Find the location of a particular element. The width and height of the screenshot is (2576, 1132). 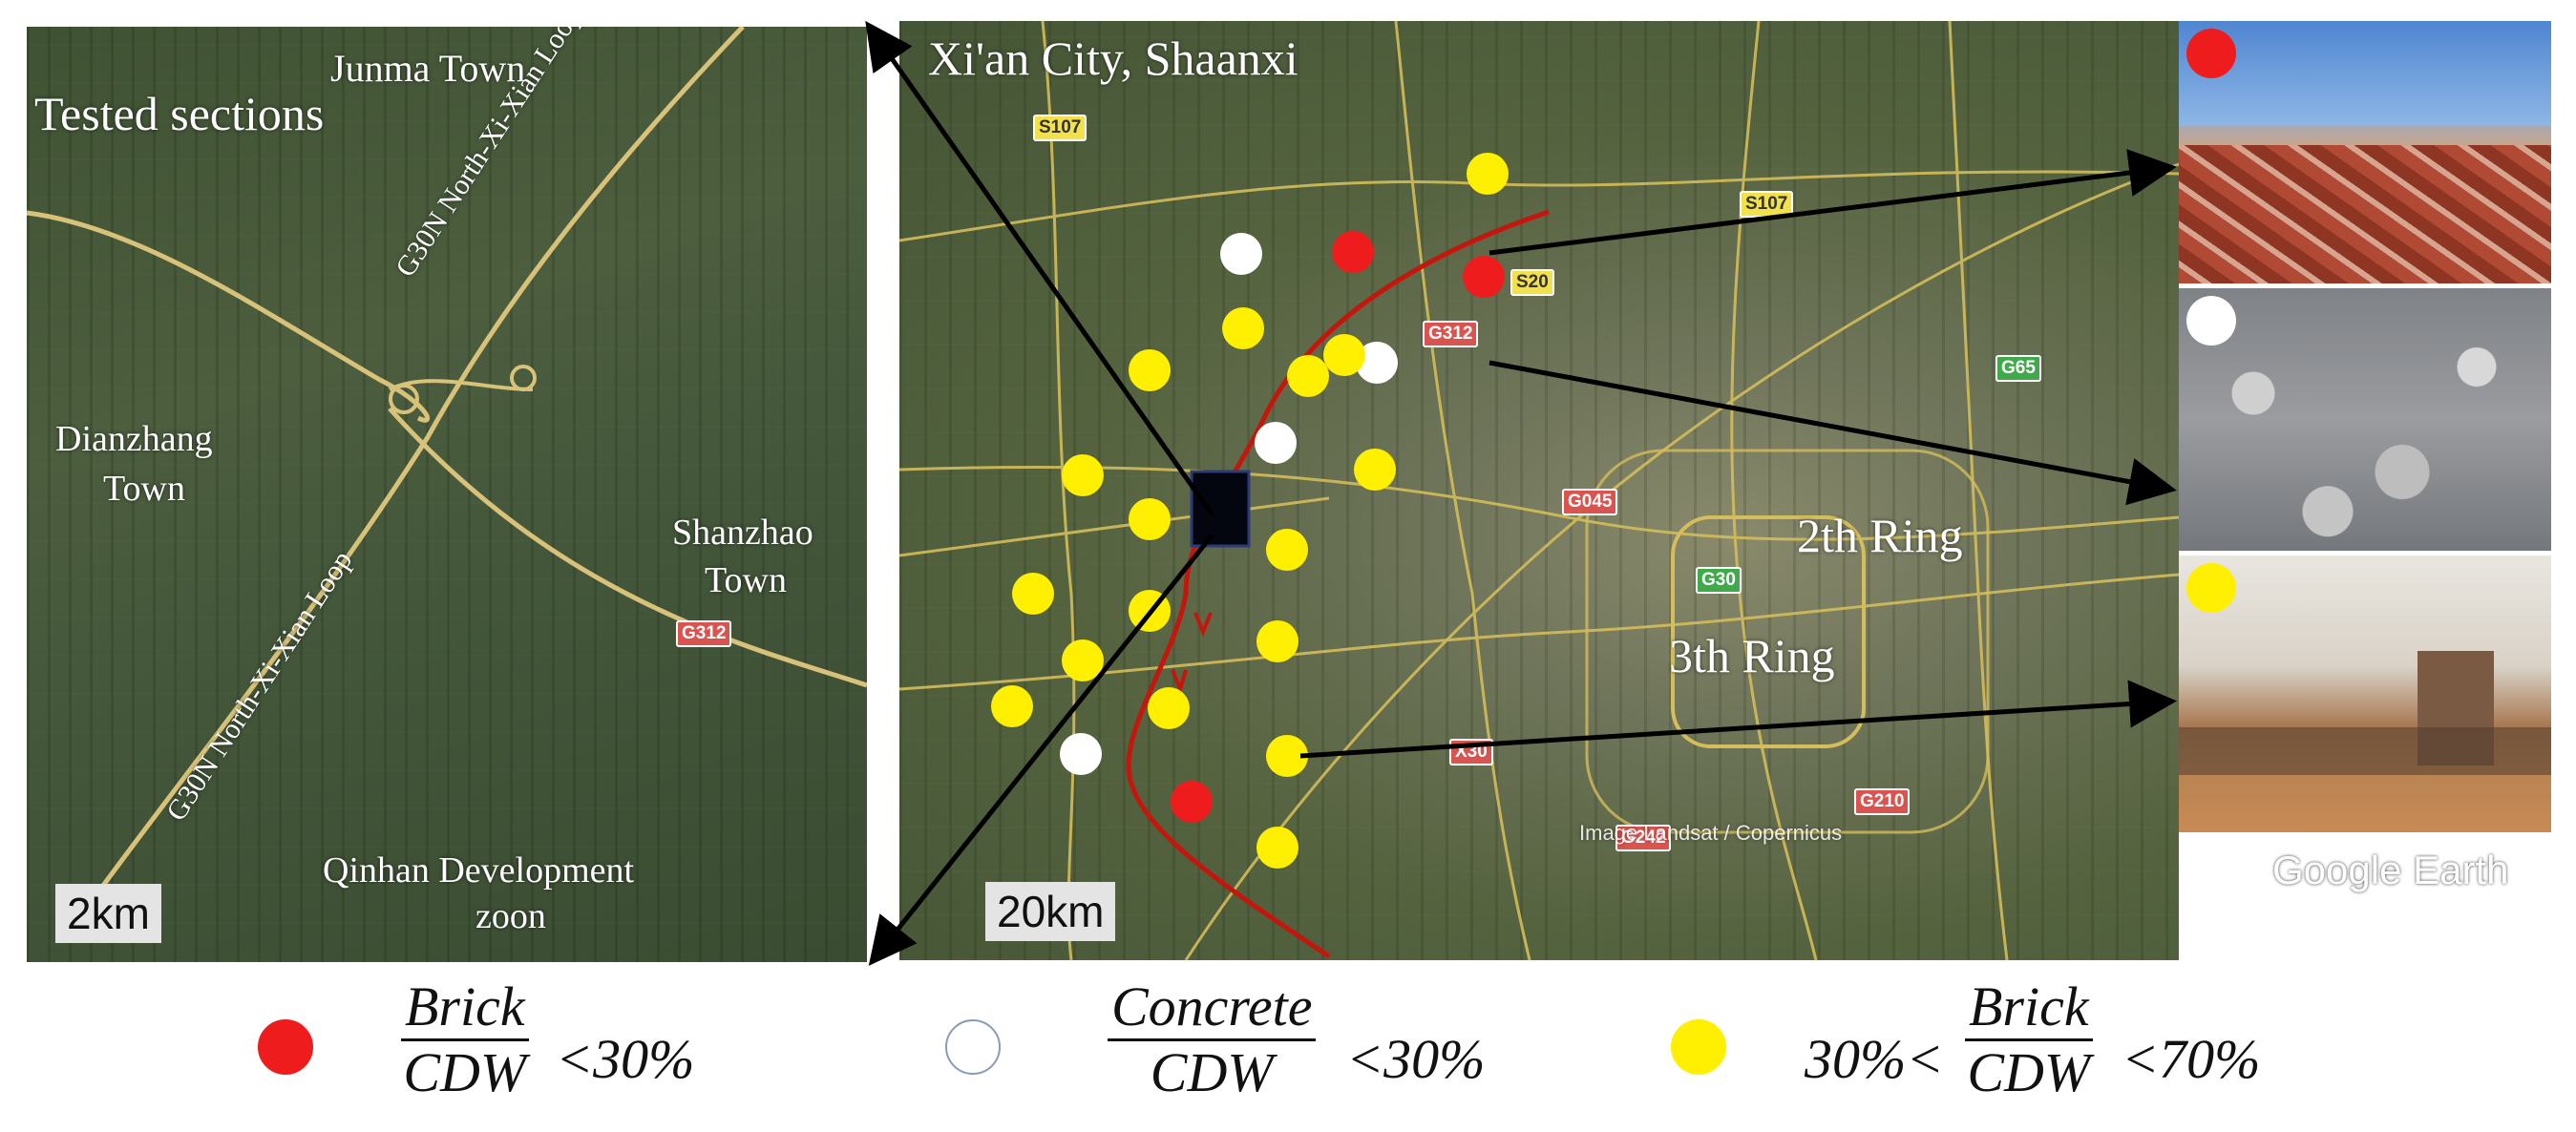

dianzhang-town-label: Town is located at coordinates (144, 489).